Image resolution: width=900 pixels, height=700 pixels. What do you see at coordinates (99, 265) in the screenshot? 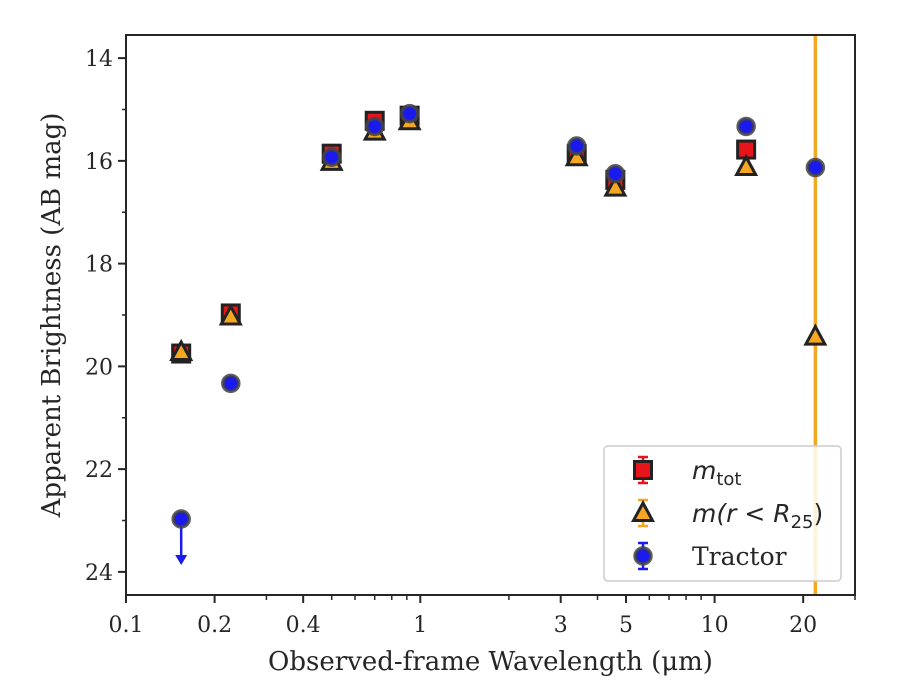
I see `y-tick-label: 18` at bounding box center [99, 265].